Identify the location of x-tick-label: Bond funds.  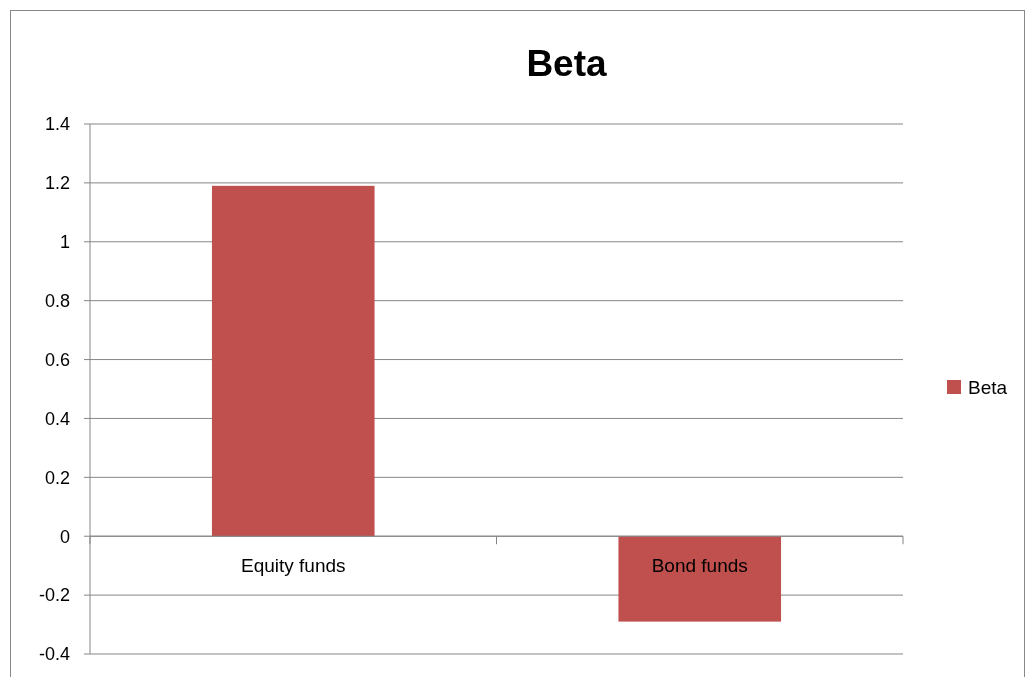
(699, 566).